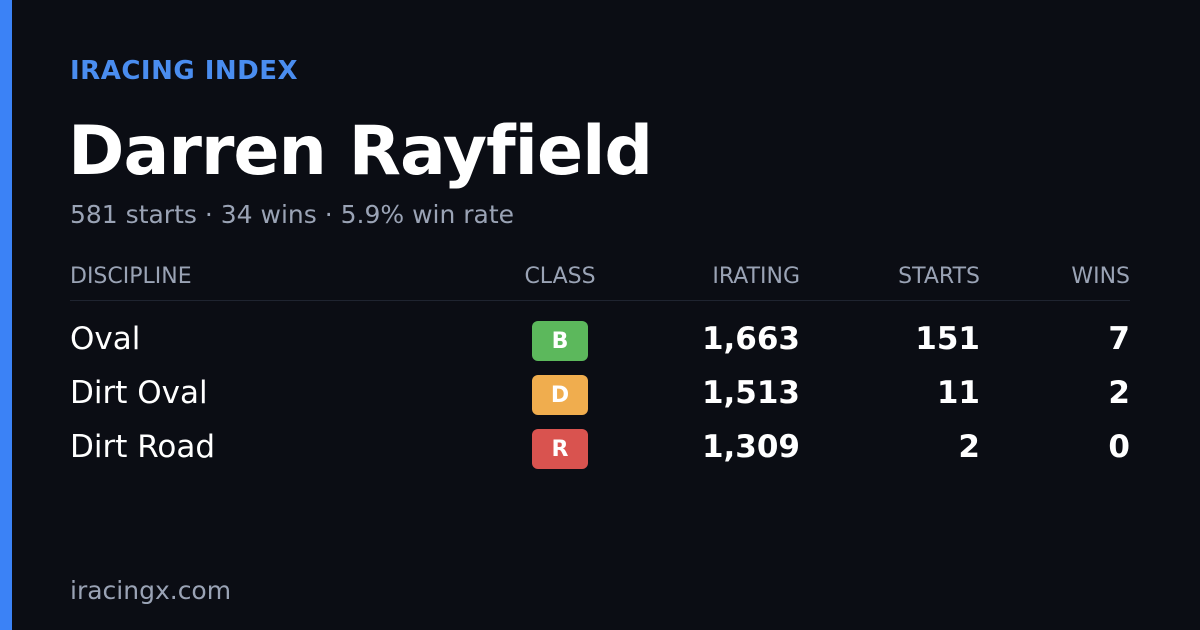  Describe the element at coordinates (6, 315) in the screenshot. I see `accent-bar` at that location.